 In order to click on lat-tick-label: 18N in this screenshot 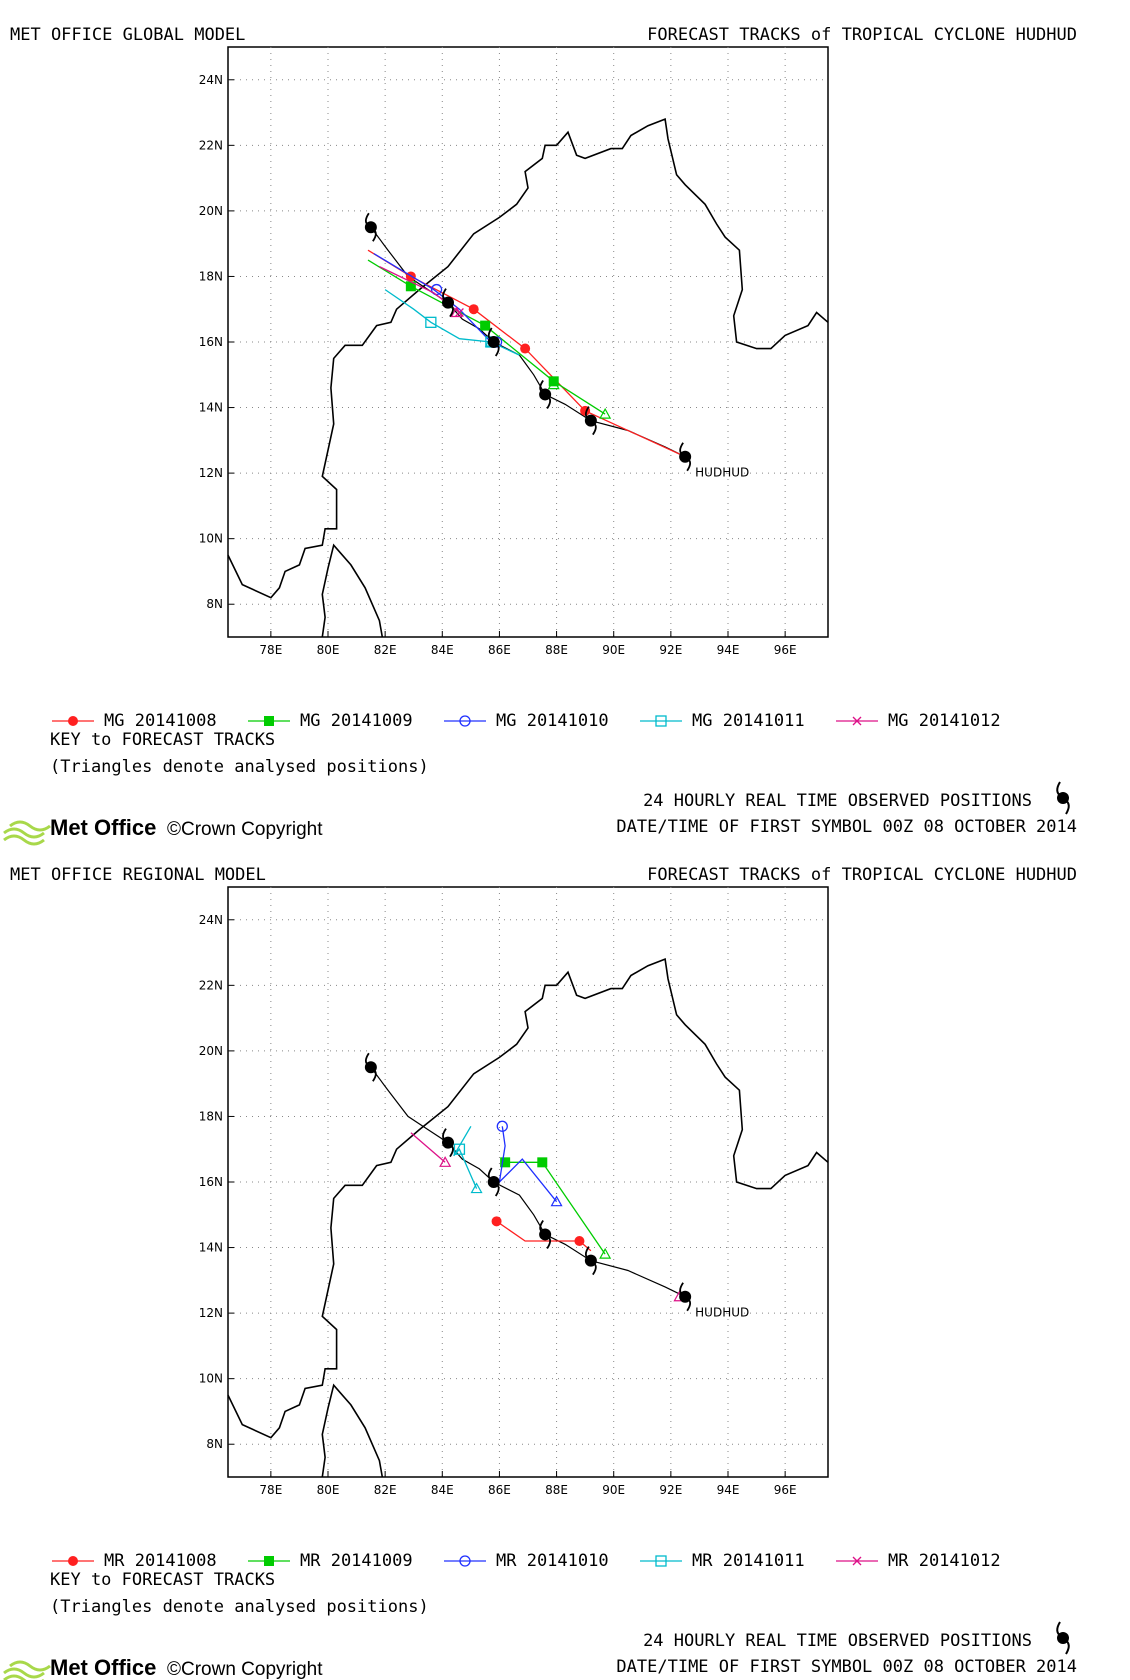, I will do `click(211, 1116)`.